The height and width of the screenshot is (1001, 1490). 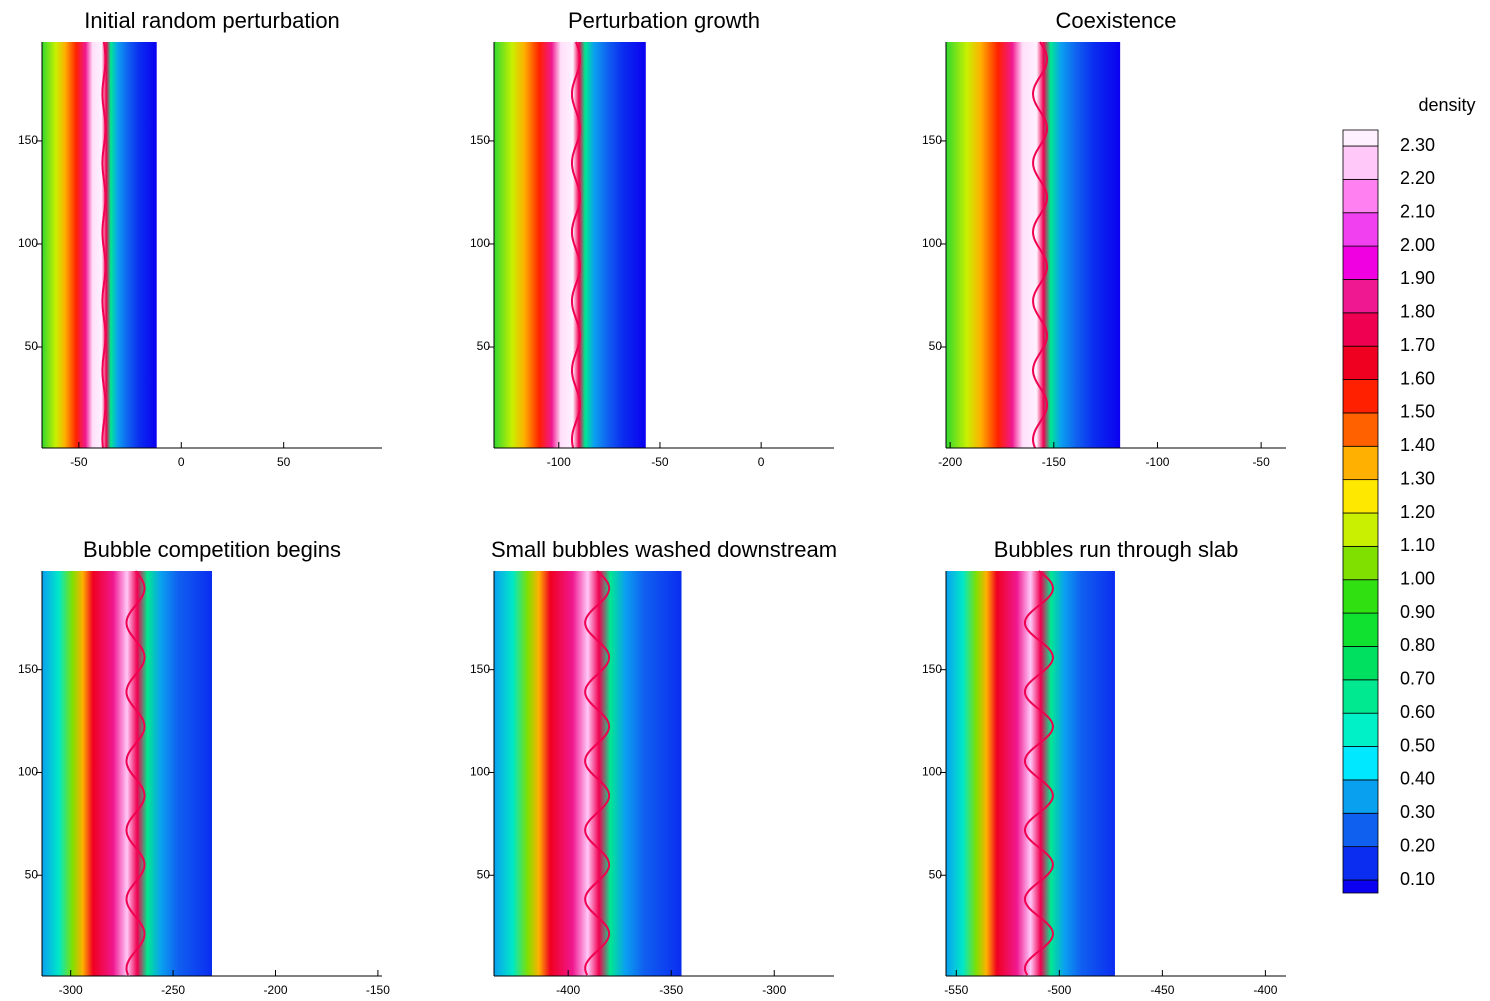 What do you see at coordinates (1417, 845) in the screenshot?
I see `colorbar-label: 0.20` at bounding box center [1417, 845].